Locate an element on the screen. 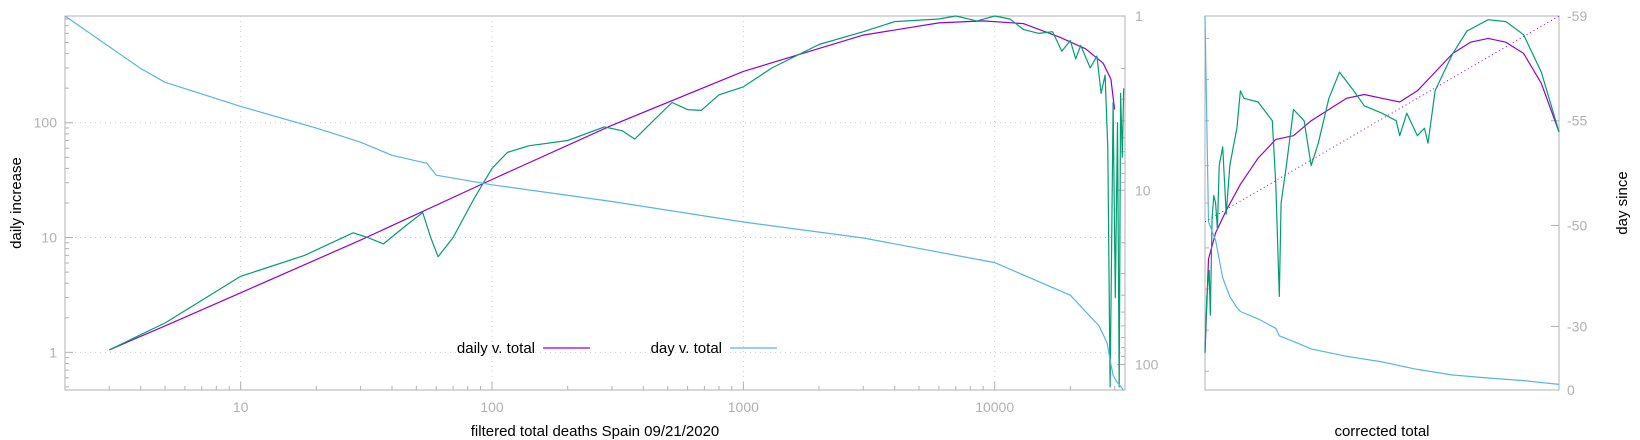 This screenshot has width=1640, height=440. side-series-trend is located at coordinates (1382, 119).